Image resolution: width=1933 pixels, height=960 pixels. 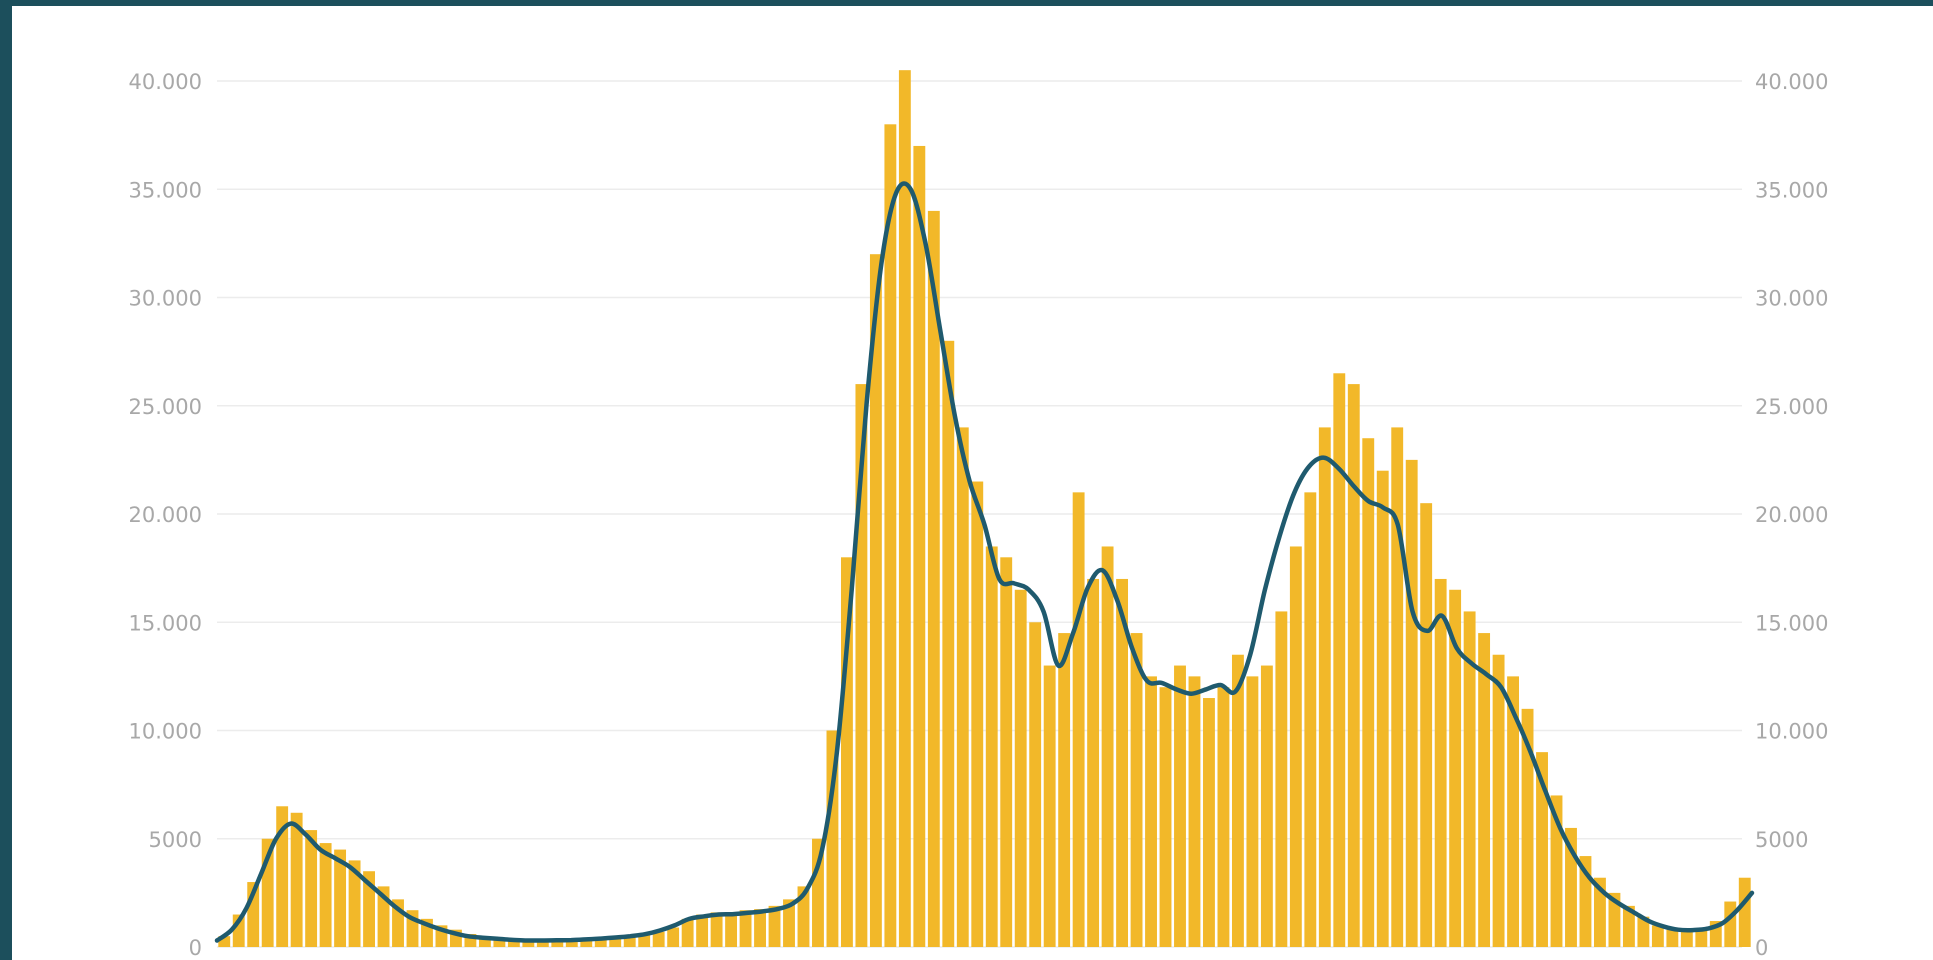 What do you see at coordinates (165, 299) in the screenshot?
I see `left-tick-label: 30.000` at bounding box center [165, 299].